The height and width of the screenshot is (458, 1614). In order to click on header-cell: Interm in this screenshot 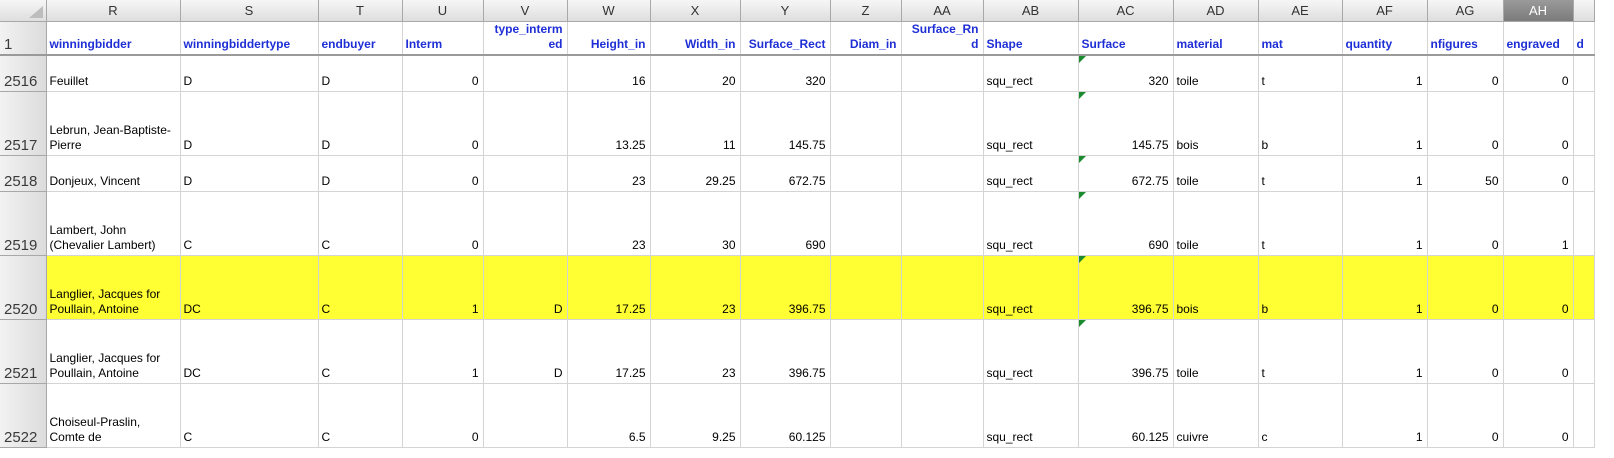, I will do `click(443, 38)`.